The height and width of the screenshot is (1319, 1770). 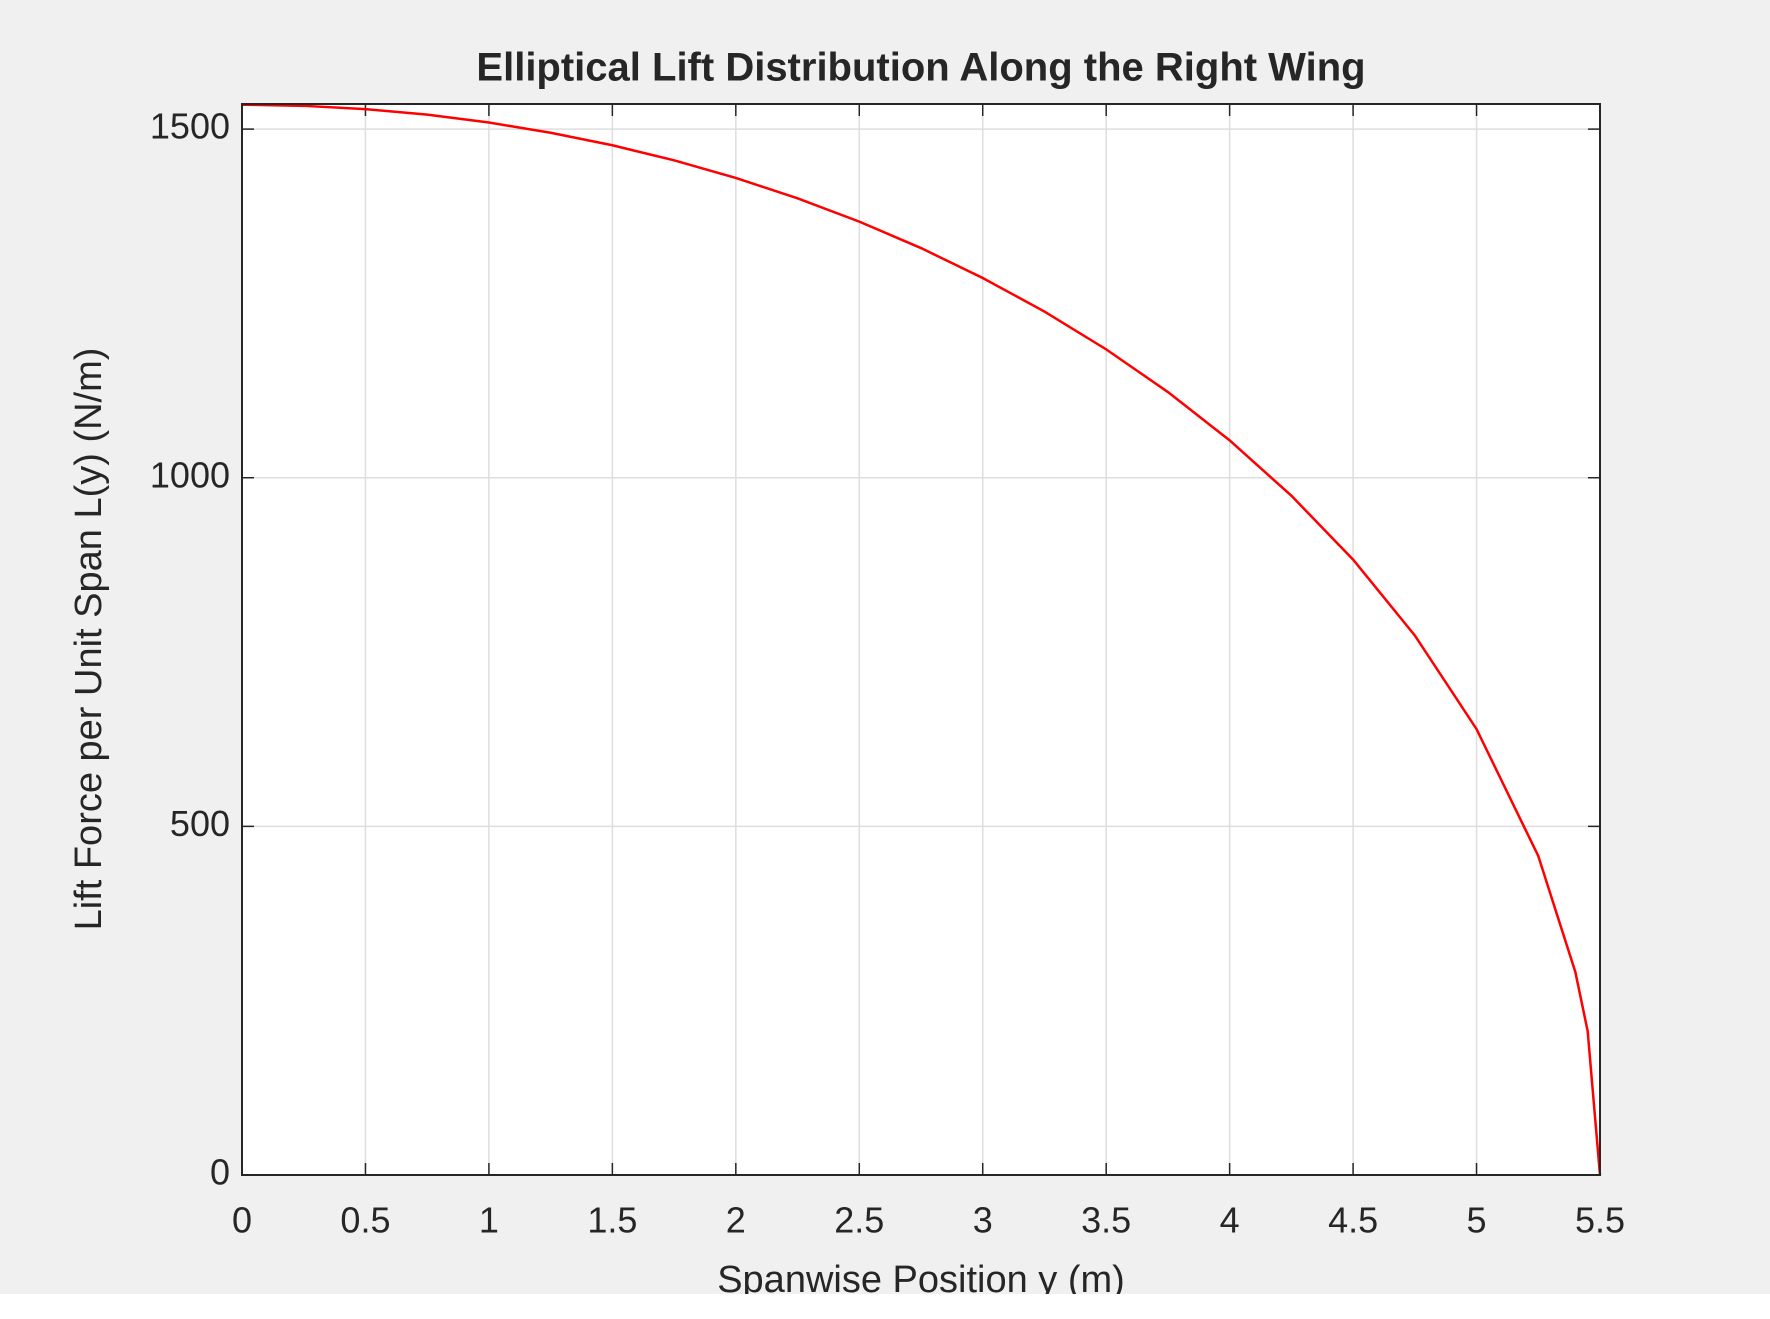 What do you see at coordinates (983, 1220) in the screenshot?
I see `x-tick-label: 3` at bounding box center [983, 1220].